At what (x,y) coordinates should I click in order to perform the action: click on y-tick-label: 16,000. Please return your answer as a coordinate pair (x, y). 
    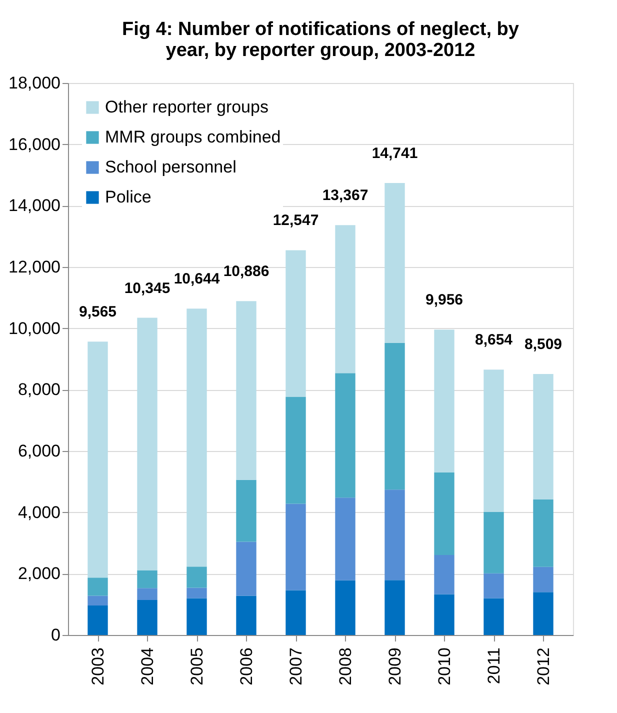
    Looking at the image, I should click on (34, 144).